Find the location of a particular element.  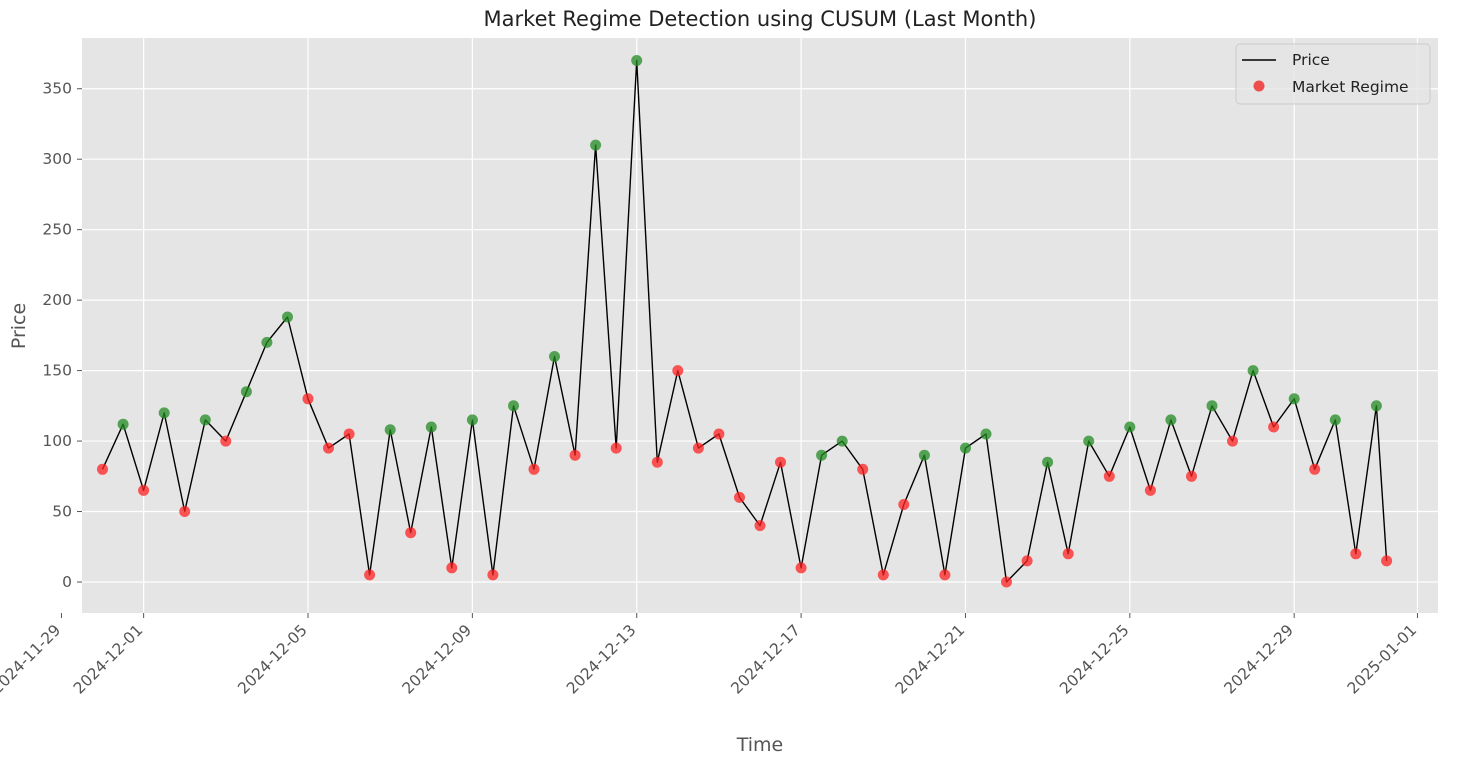

y-axis-label: Price is located at coordinates (19, 326).